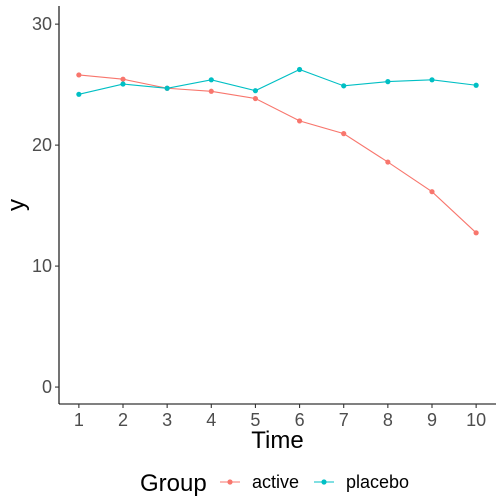  What do you see at coordinates (344, 420) in the screenshot?
I see `x-tick-label: 7` at bounding box center [344, 420].